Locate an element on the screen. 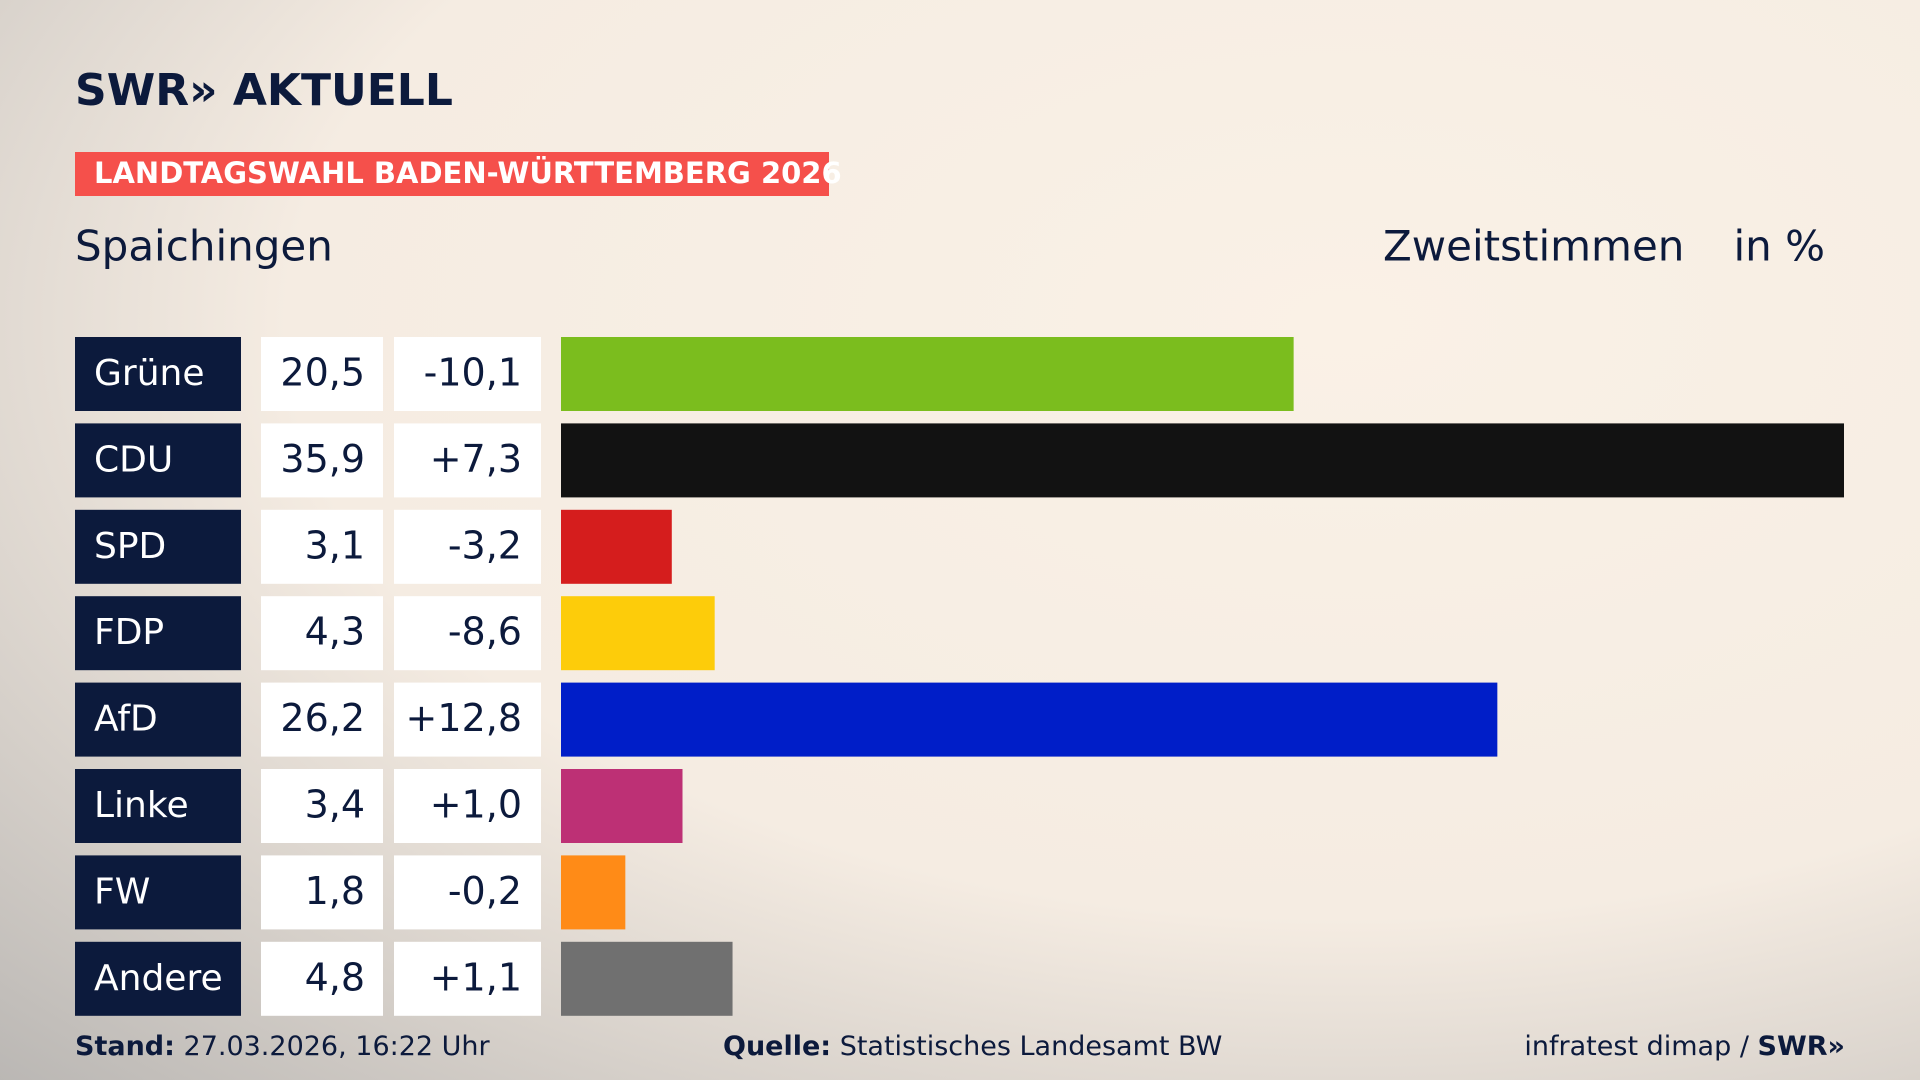 This screenshot has width=1920, height=1080. party-label: SPD is located at coordinates (130, 546).